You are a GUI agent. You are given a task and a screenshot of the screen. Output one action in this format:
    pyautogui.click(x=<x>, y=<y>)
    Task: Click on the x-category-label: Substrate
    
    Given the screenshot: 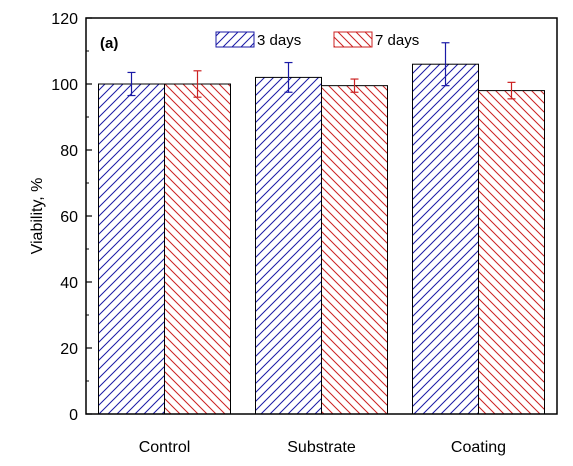 What is the action you would take?
    pyautogui.click(x=321, y=447)
    